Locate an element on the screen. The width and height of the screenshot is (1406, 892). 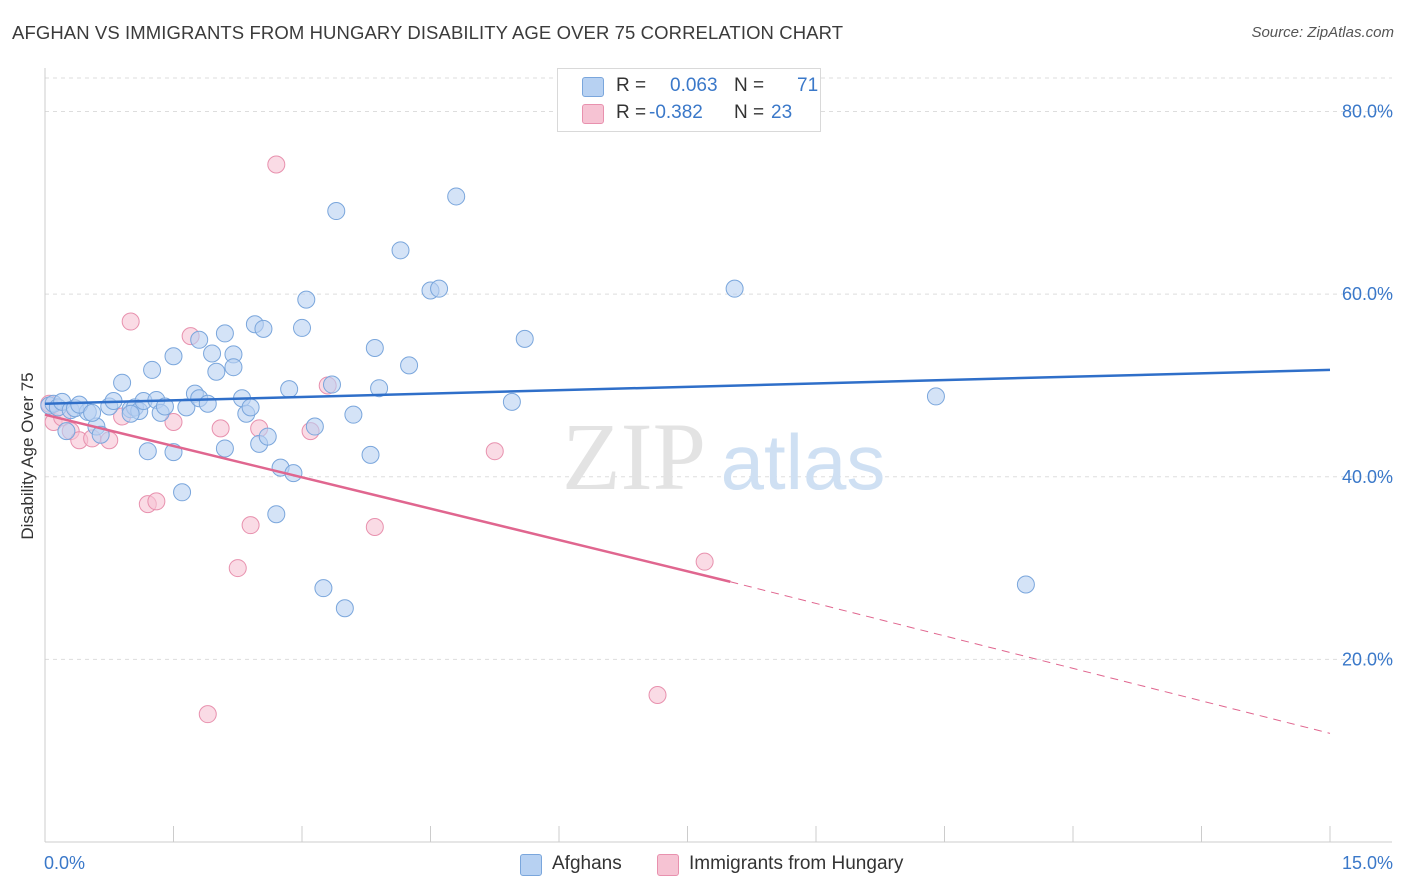
y-tick-label: 80.0% is located at coordinates (1367, 112).